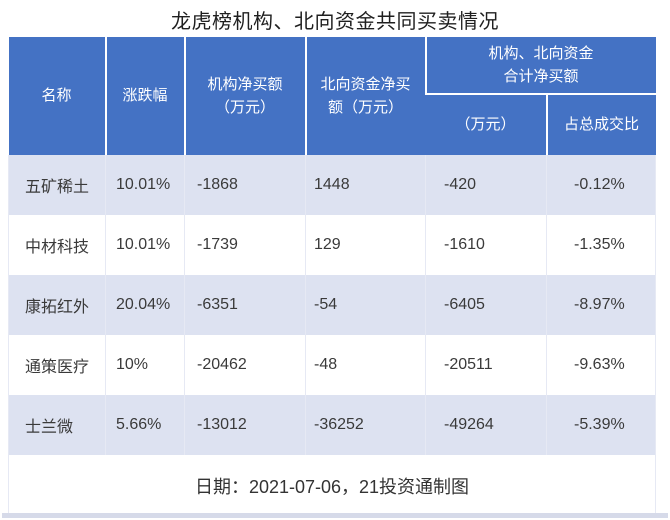 Image resolution: width=670 pixels, height=520 pixels. I want to click on header-label: 合计净买额, so click(541, 76).